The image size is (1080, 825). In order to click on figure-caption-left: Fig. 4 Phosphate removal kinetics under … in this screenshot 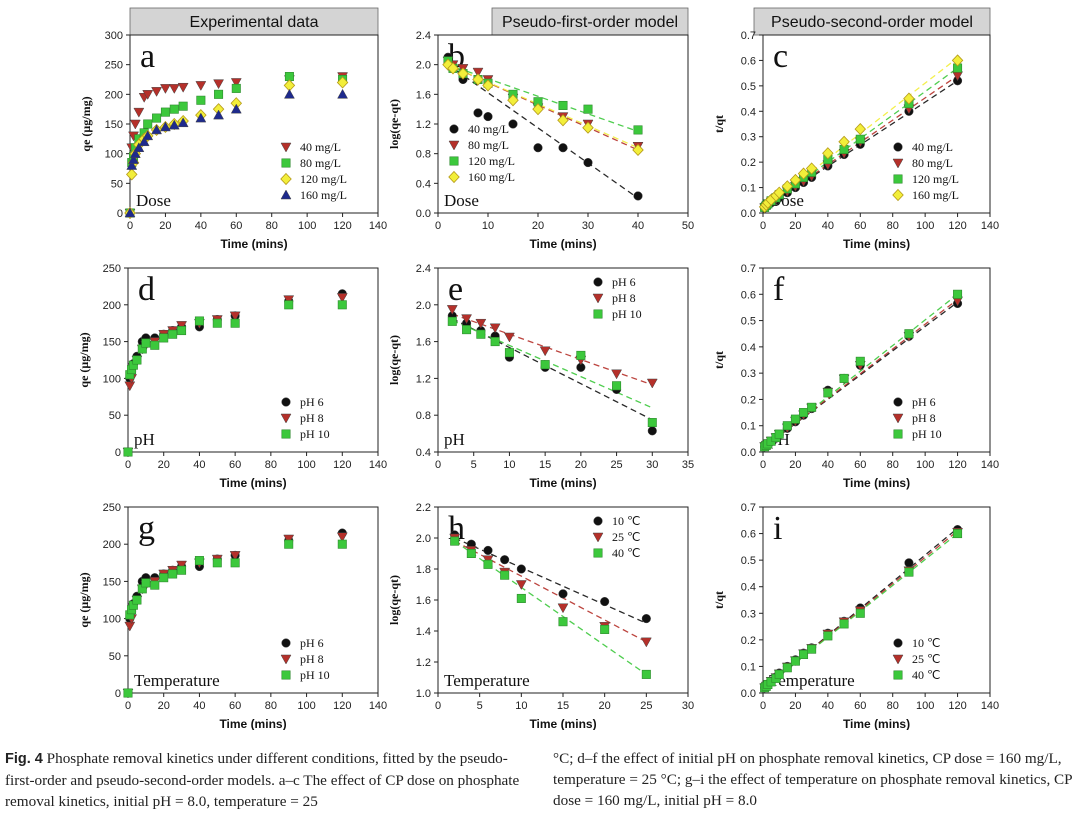, I will do `click(265, 780)`.